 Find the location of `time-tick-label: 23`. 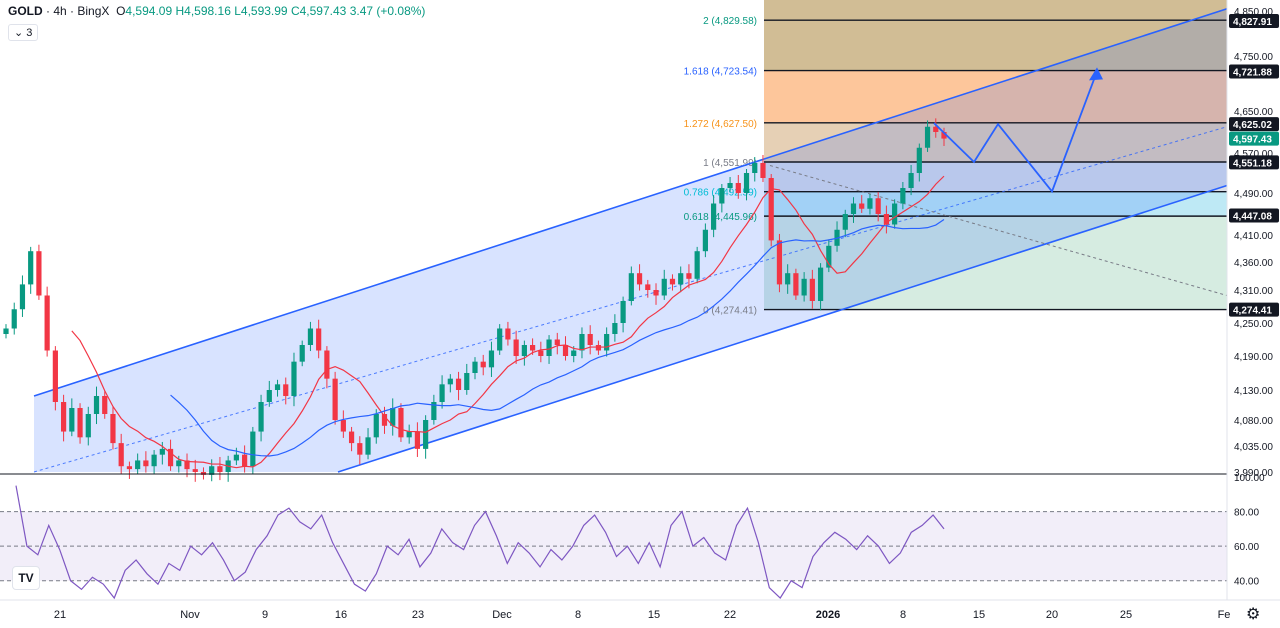

time-tick-label: 23 is located at coordinates (418, 615).